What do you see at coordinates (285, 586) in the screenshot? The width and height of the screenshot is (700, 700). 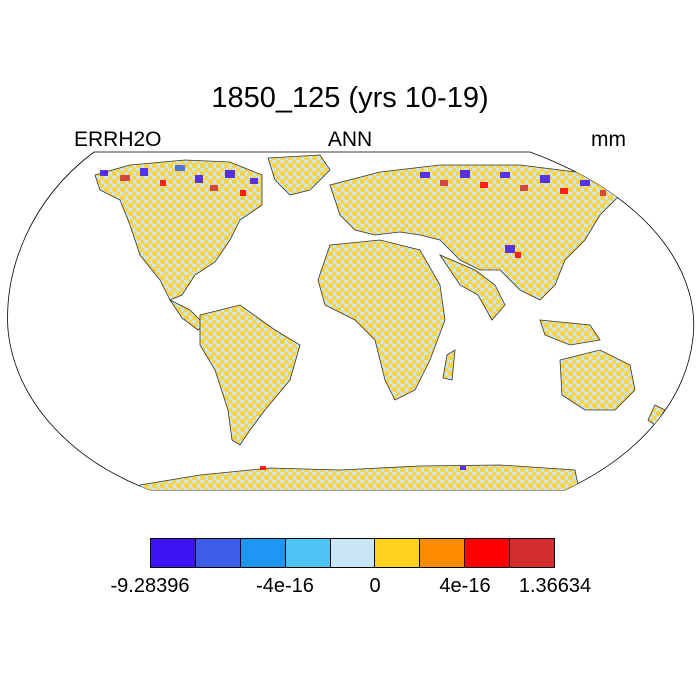 I see `colorbar-tick-label: -4e-16` at bounding box center [285, 586].